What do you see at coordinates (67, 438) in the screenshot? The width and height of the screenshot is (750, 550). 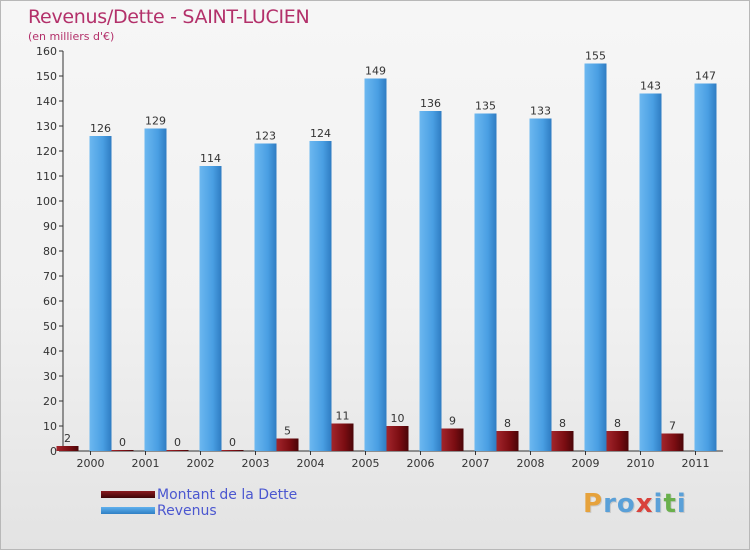 I see `data-label-dette: 2` at bounding box center [67, 438].